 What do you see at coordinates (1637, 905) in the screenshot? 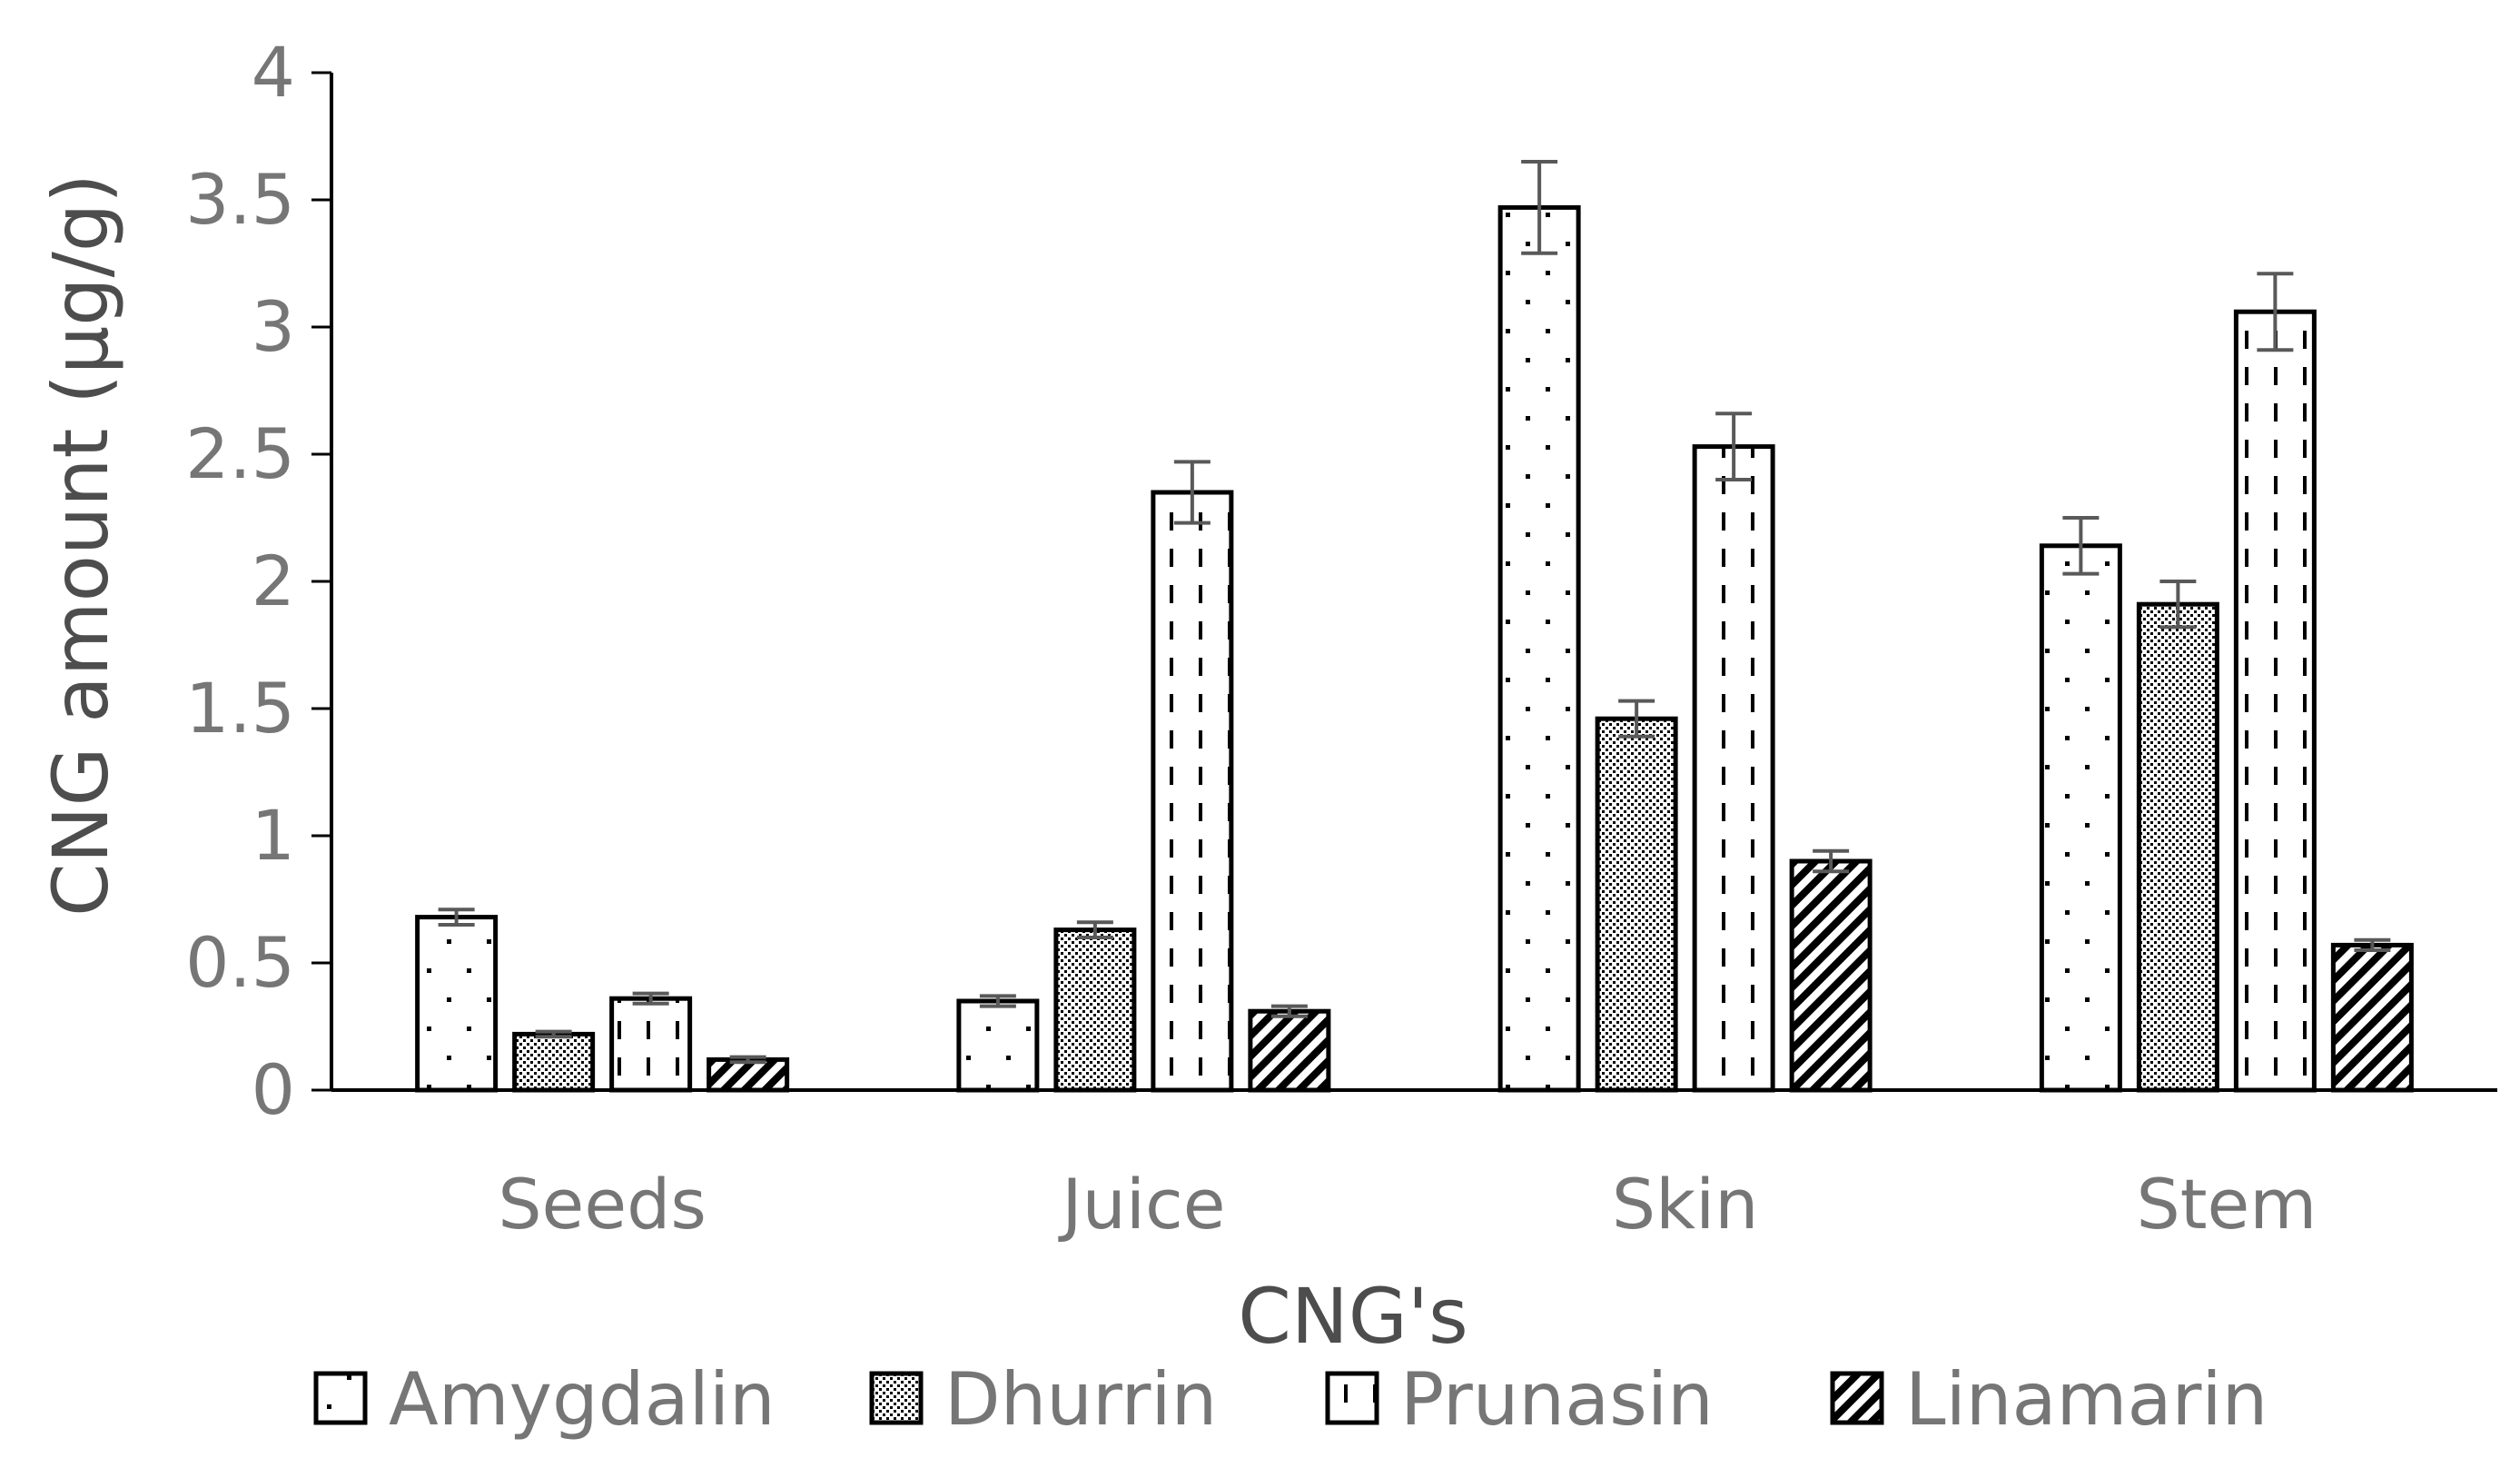
I see `bar-dhurrin-skin` at bounding box center [1637, 905].